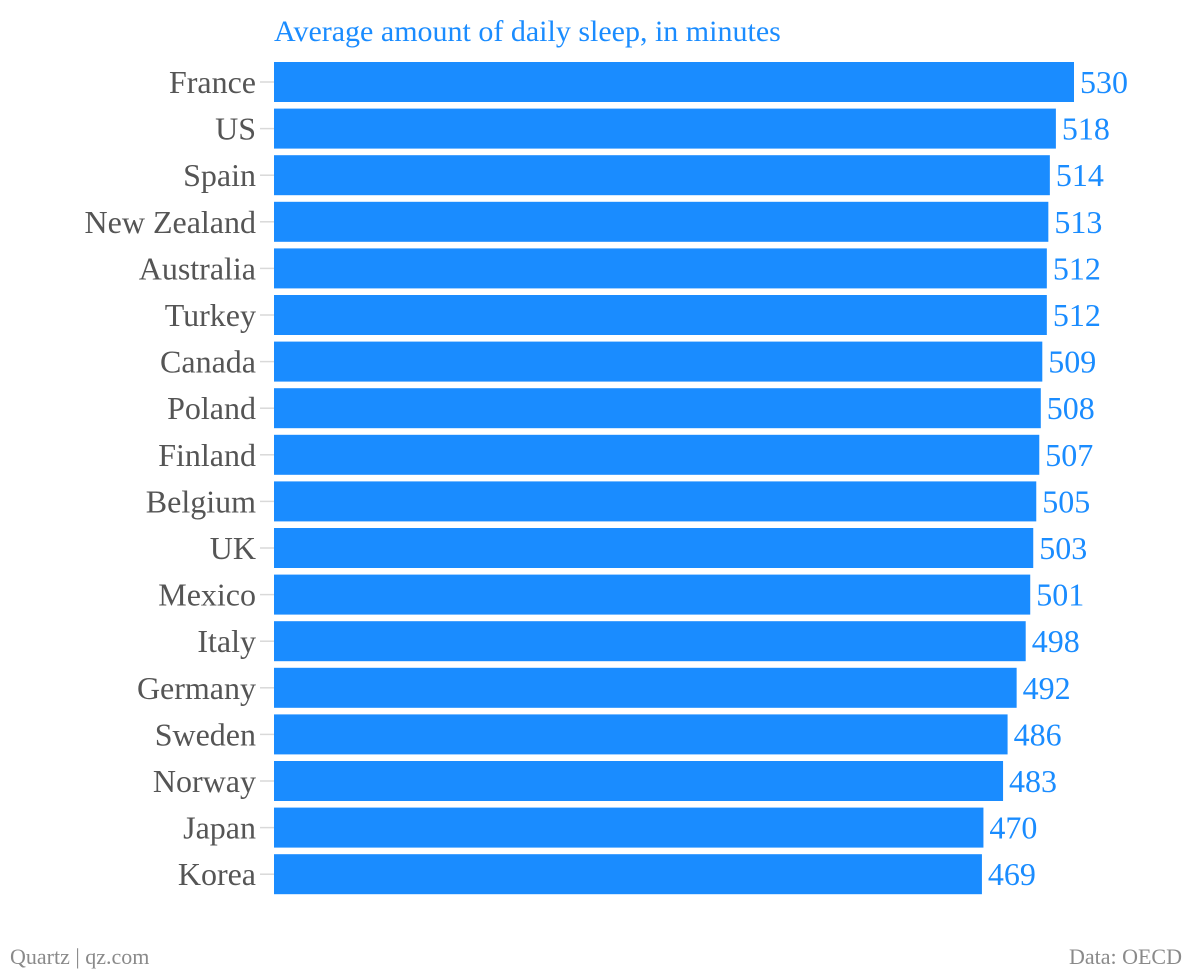 This screenshot has width=1200, height=974. I want to click on category-label: US, so click(235, 129).